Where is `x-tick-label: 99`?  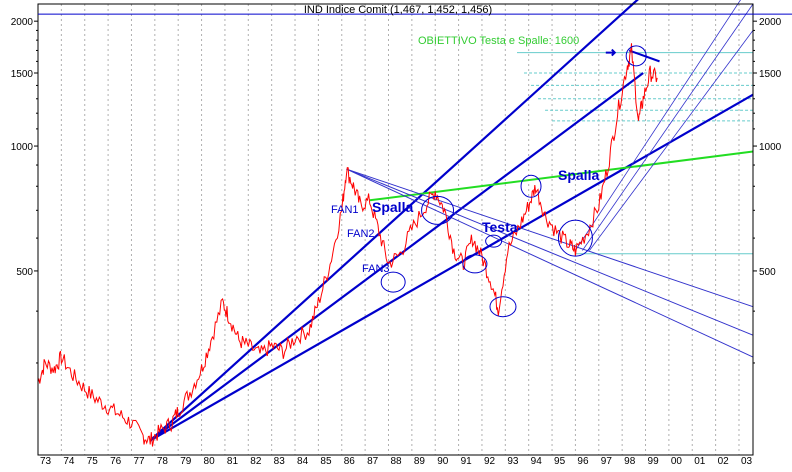 x-tick-label: 99 is located at coordinates (654, 461).